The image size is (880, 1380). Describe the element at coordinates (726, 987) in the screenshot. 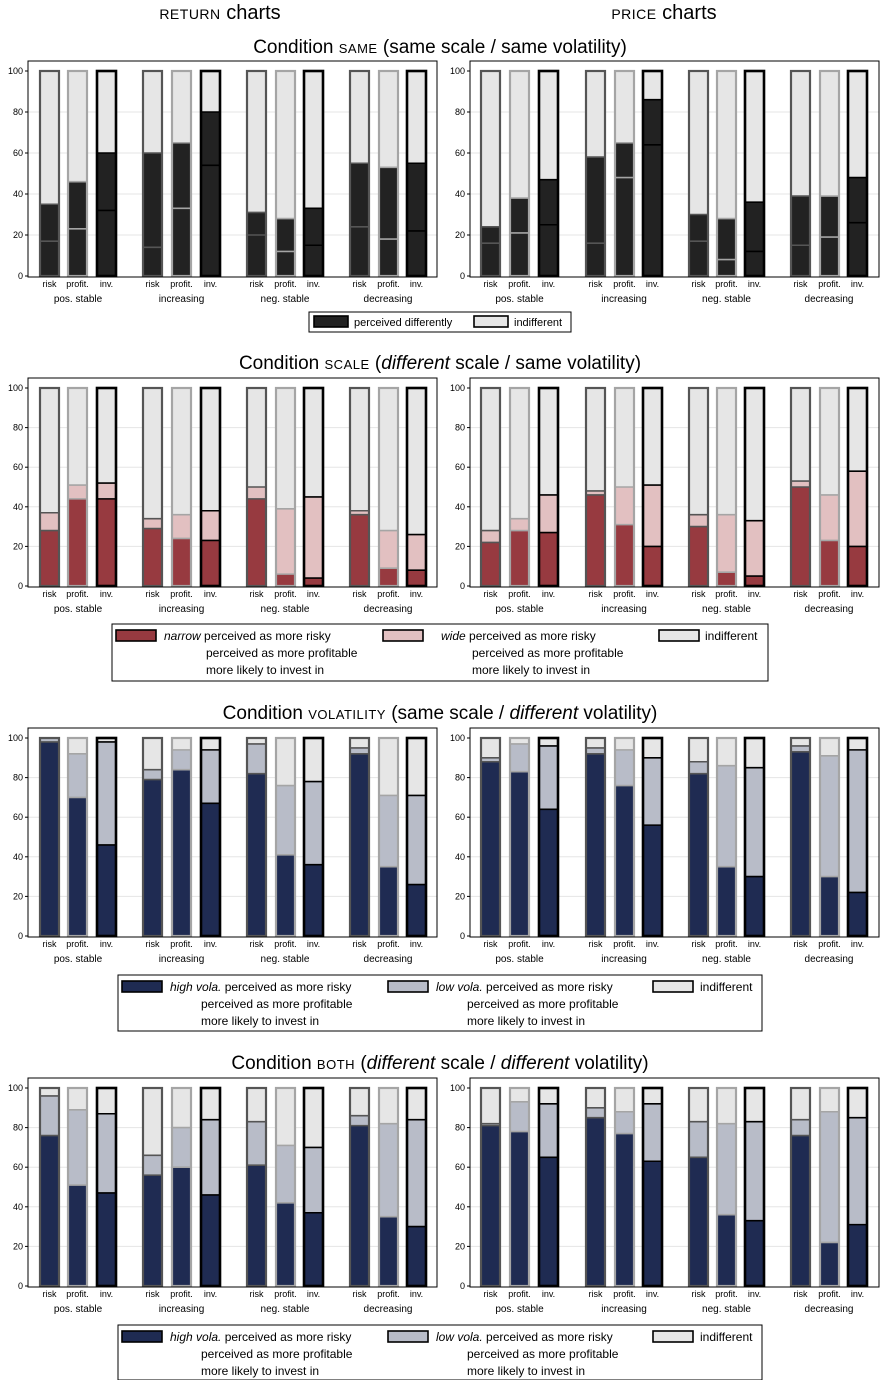

I see `legend-entry: indifferent` at that location.